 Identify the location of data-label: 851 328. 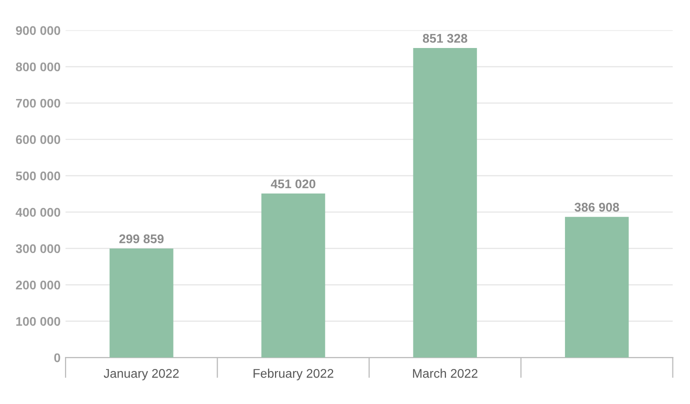
(445, 38).